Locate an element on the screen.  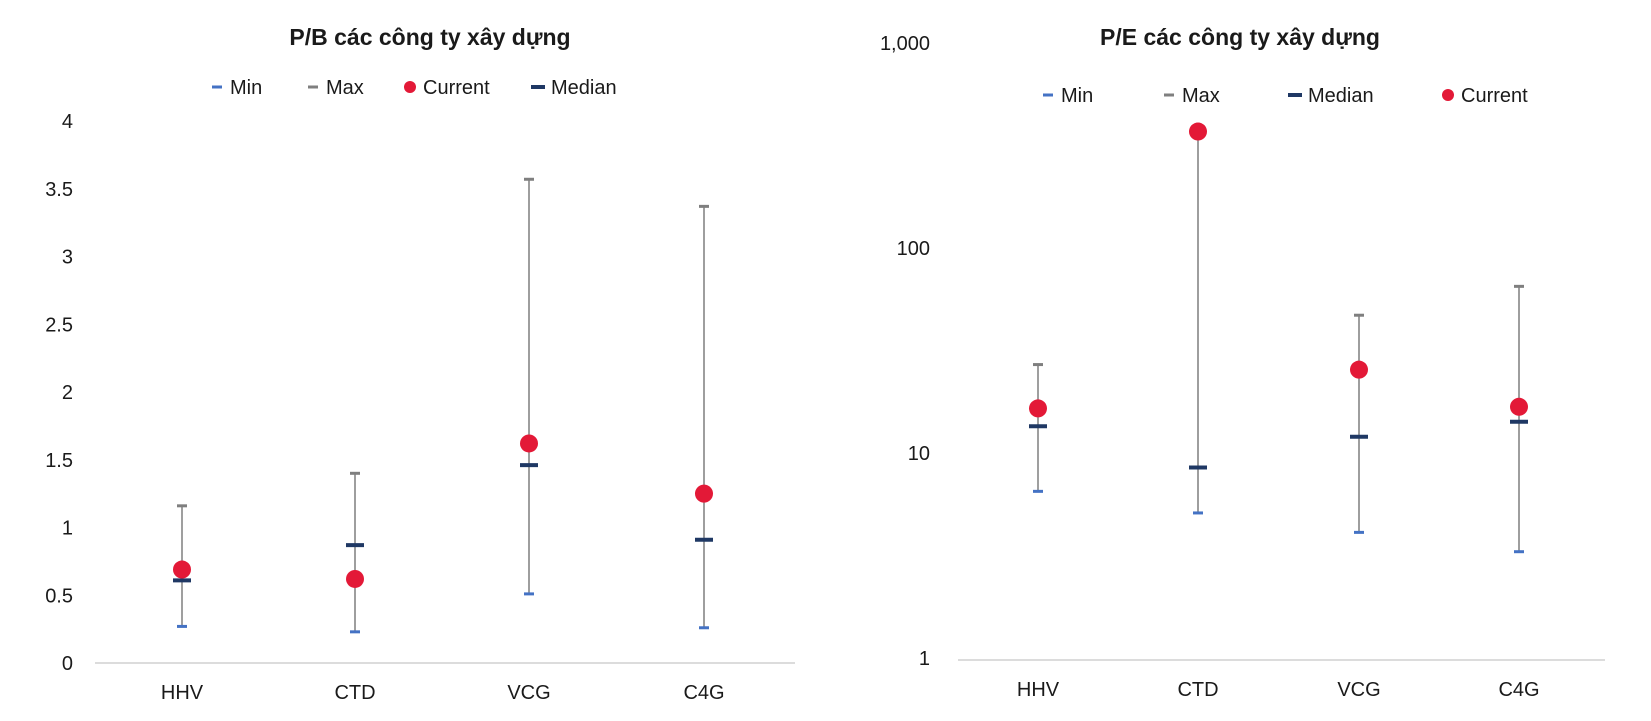
pe-x-axis-labels: HHV CTD VCG C4G is located at coordinates (1278, 690).